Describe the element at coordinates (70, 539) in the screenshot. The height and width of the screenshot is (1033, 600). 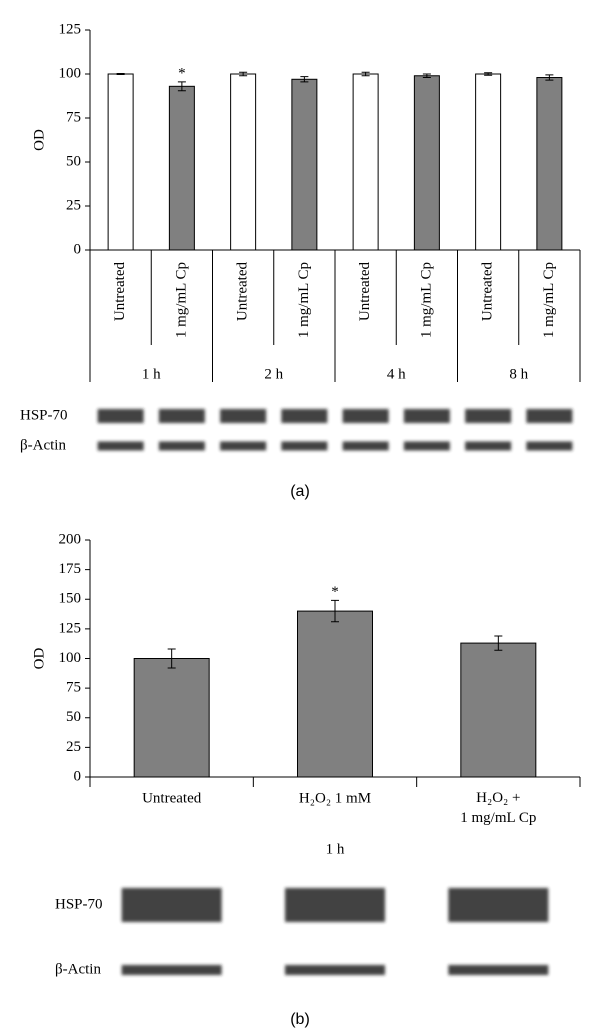
I see `y-tick-label: 200` at that location.